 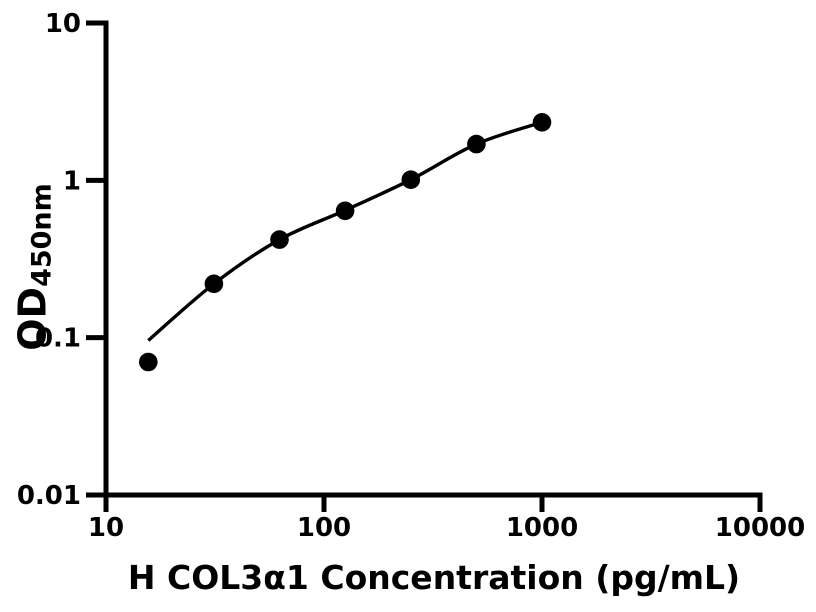 I want to click on x-tick-label: 100, so click(x=324, y=528).